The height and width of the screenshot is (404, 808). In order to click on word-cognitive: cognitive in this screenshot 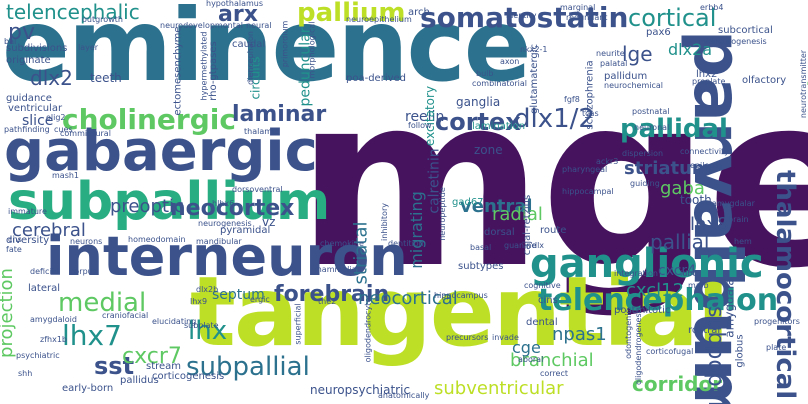, I will do `click(542, 285)`.